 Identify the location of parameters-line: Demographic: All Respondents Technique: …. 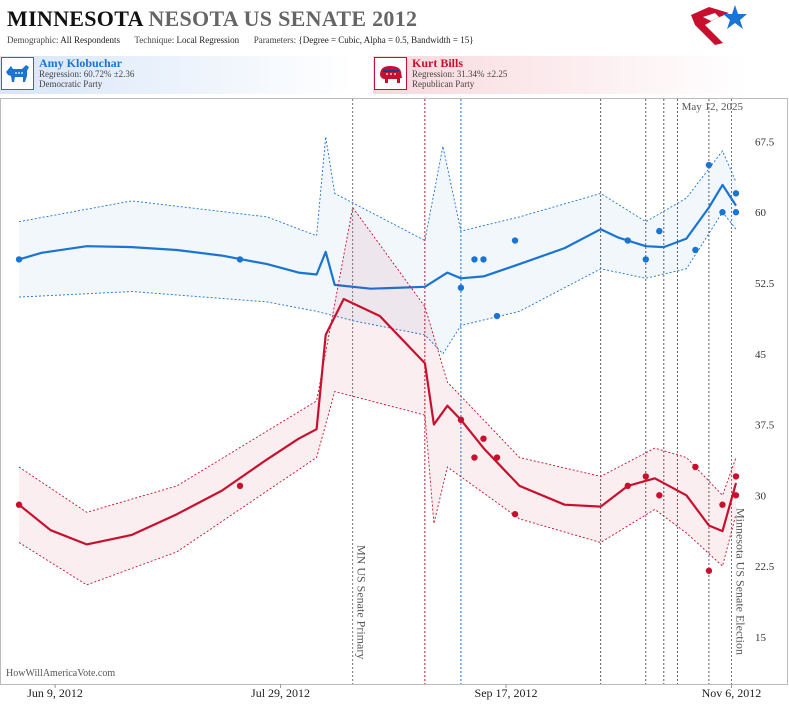
(240, 40).